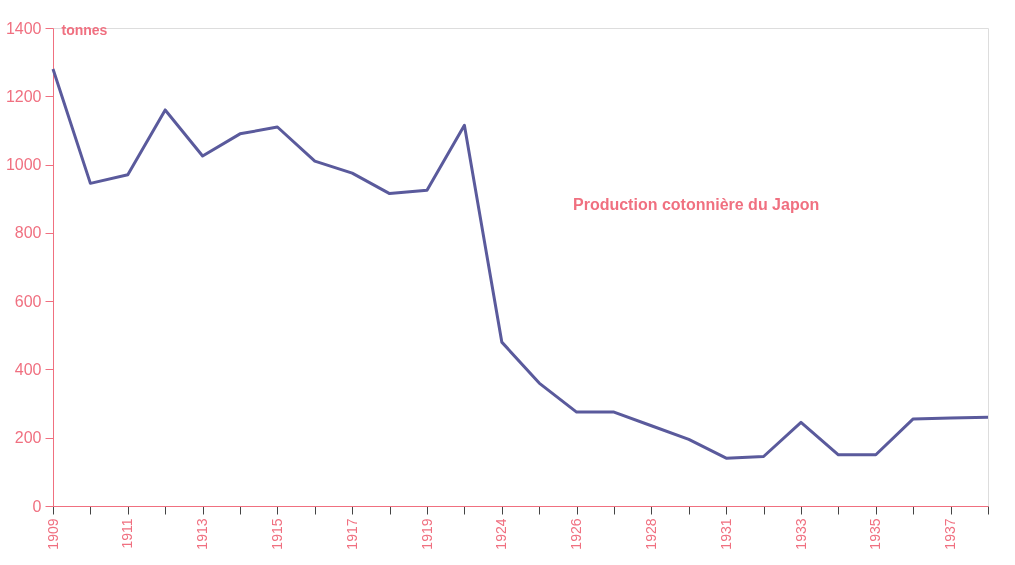  What do you see at coordinates (23, 96) in the screenshot?
I see `y-tick-label: 1200` at bounding box center [23, 96].